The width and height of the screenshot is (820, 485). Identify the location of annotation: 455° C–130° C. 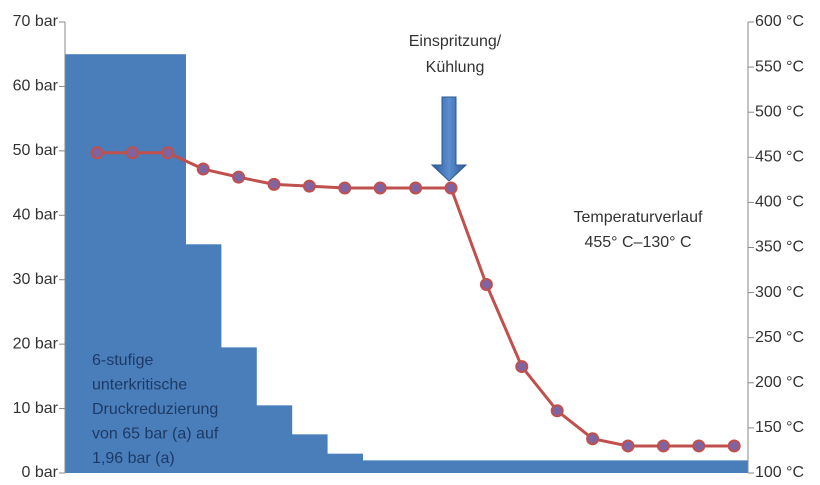
(637, 242).